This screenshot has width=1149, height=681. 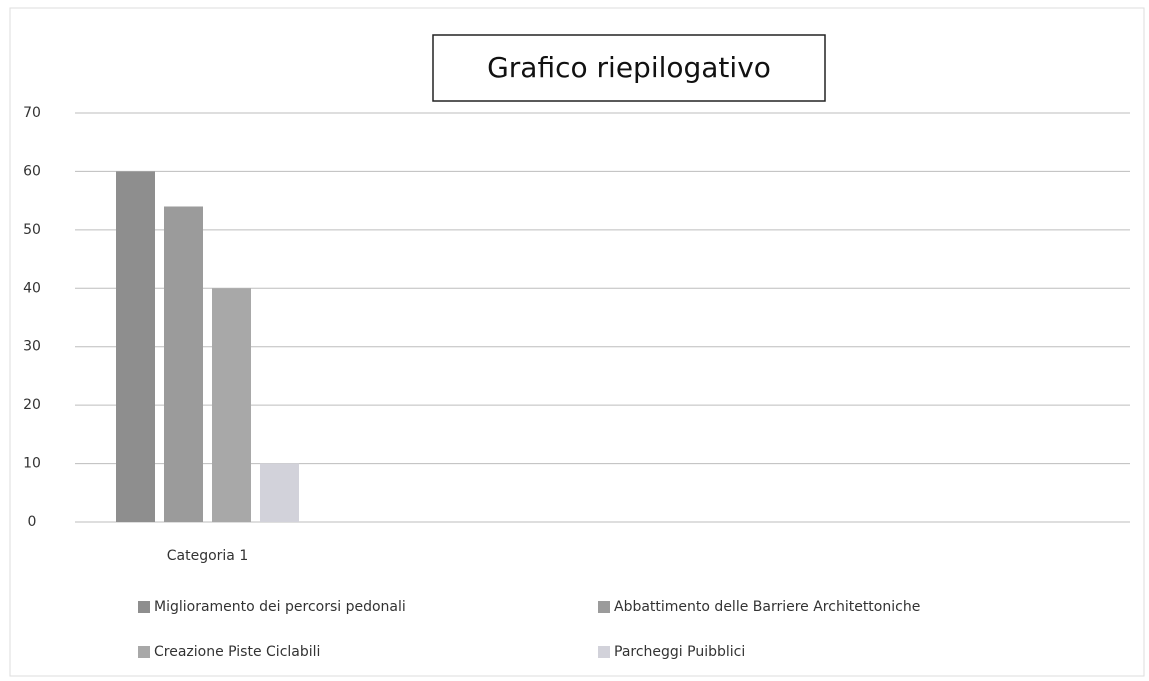 I want to click on y-tick-label: 10, so click(x=32, y=464).